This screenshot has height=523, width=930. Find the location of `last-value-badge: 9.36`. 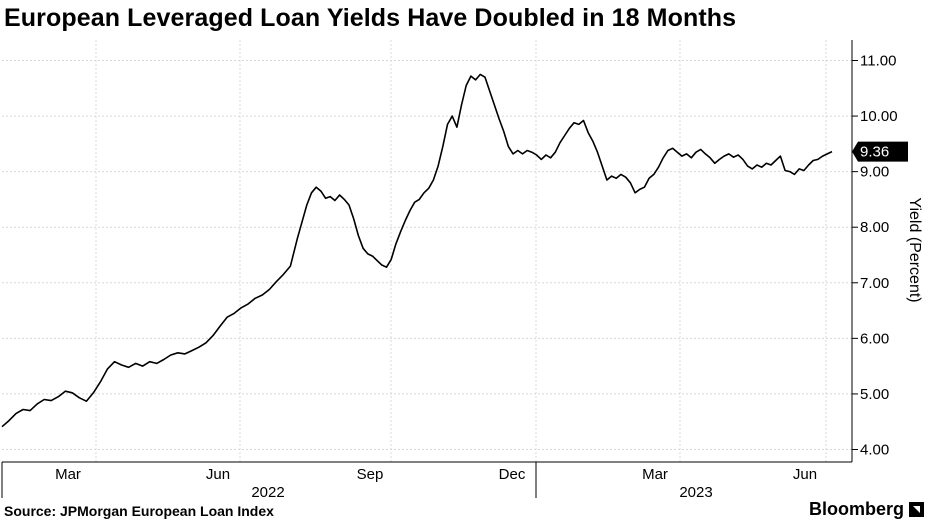

last-value-badge: 9.36 is located at coordinates (880, 151).